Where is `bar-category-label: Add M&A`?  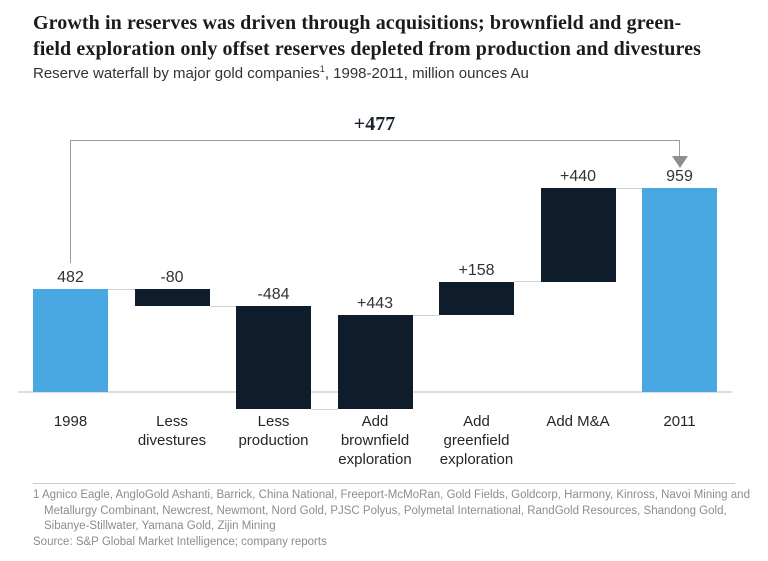
bar-category-label: Add M&A is located at coordinates (578, 421).